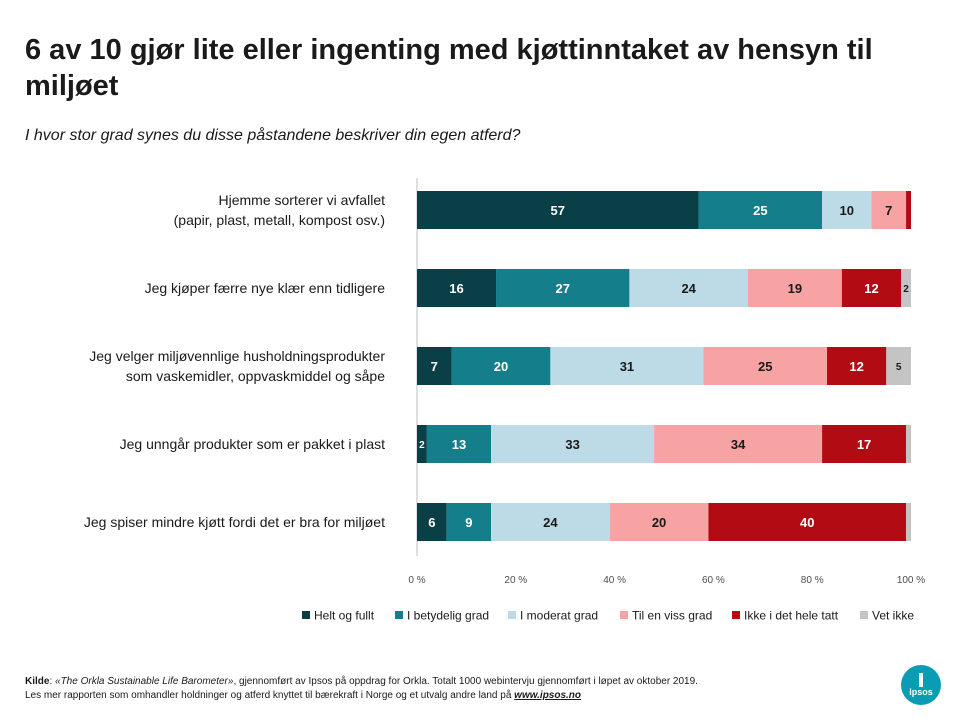  I want to click on data-label: 34, so click(738, 444).